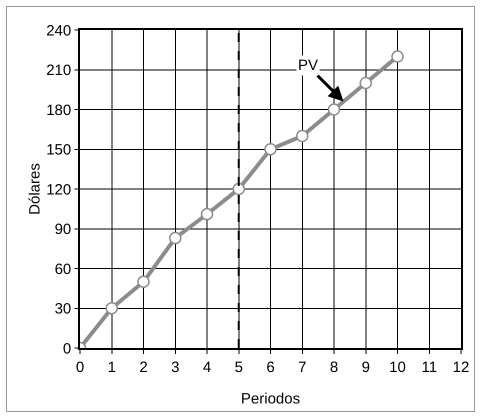 The image size is (481, 418). What do you see at coordinates (59, 70) in the screenshot?
I see `y-tick-label: 210` at bounding box center [59, 70].